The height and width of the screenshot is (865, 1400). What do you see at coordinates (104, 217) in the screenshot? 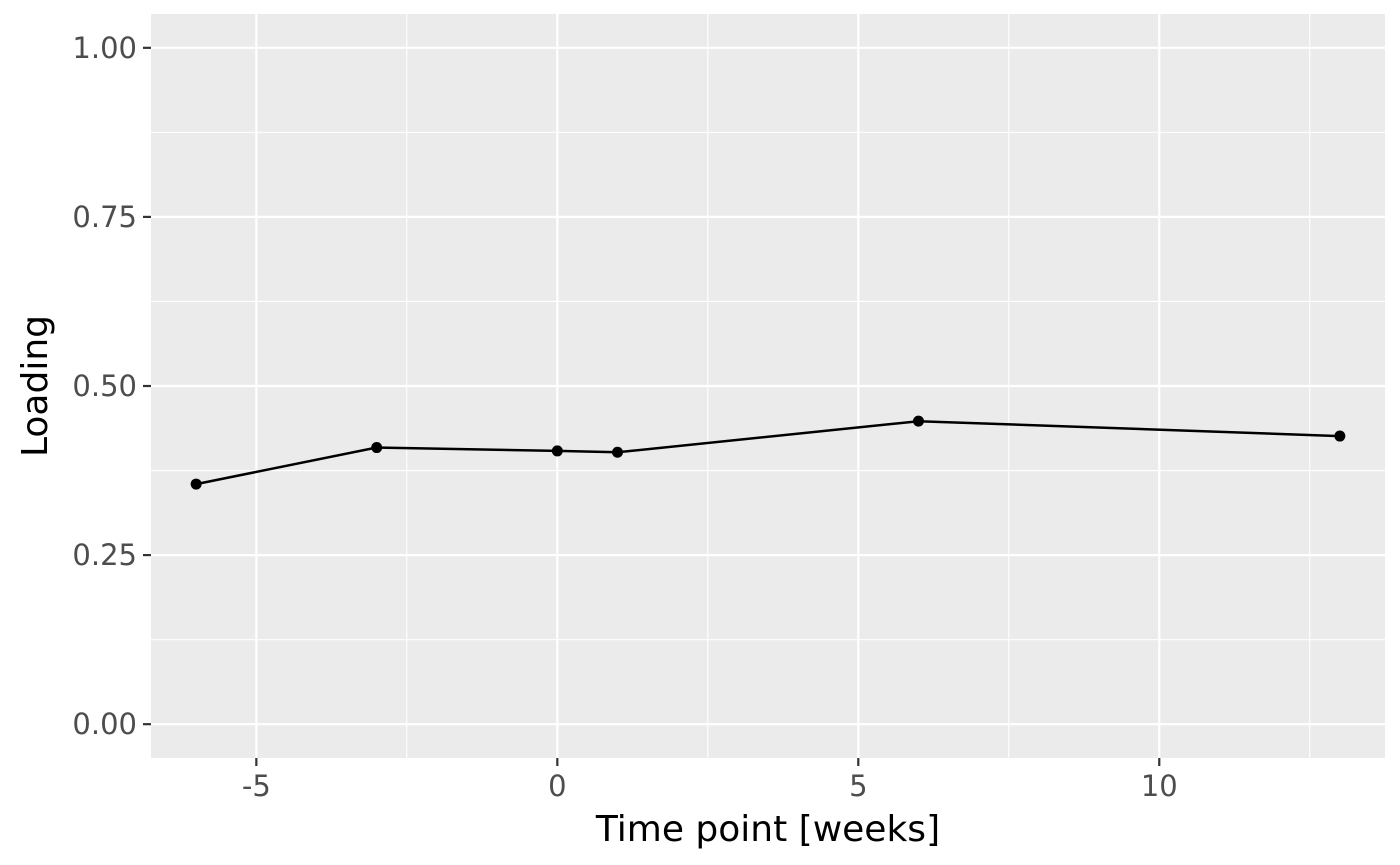
I see `y-tick-label: 0.75` at bounding box center [104, 217].